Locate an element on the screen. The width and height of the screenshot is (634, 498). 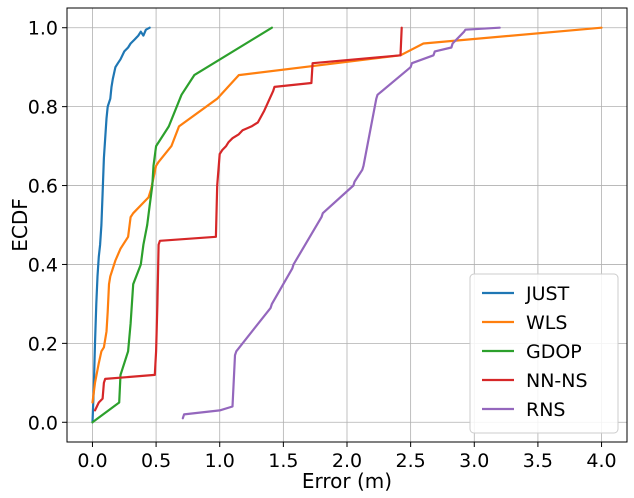
legend-label-just: JUST is located at coordinates (547, 294).